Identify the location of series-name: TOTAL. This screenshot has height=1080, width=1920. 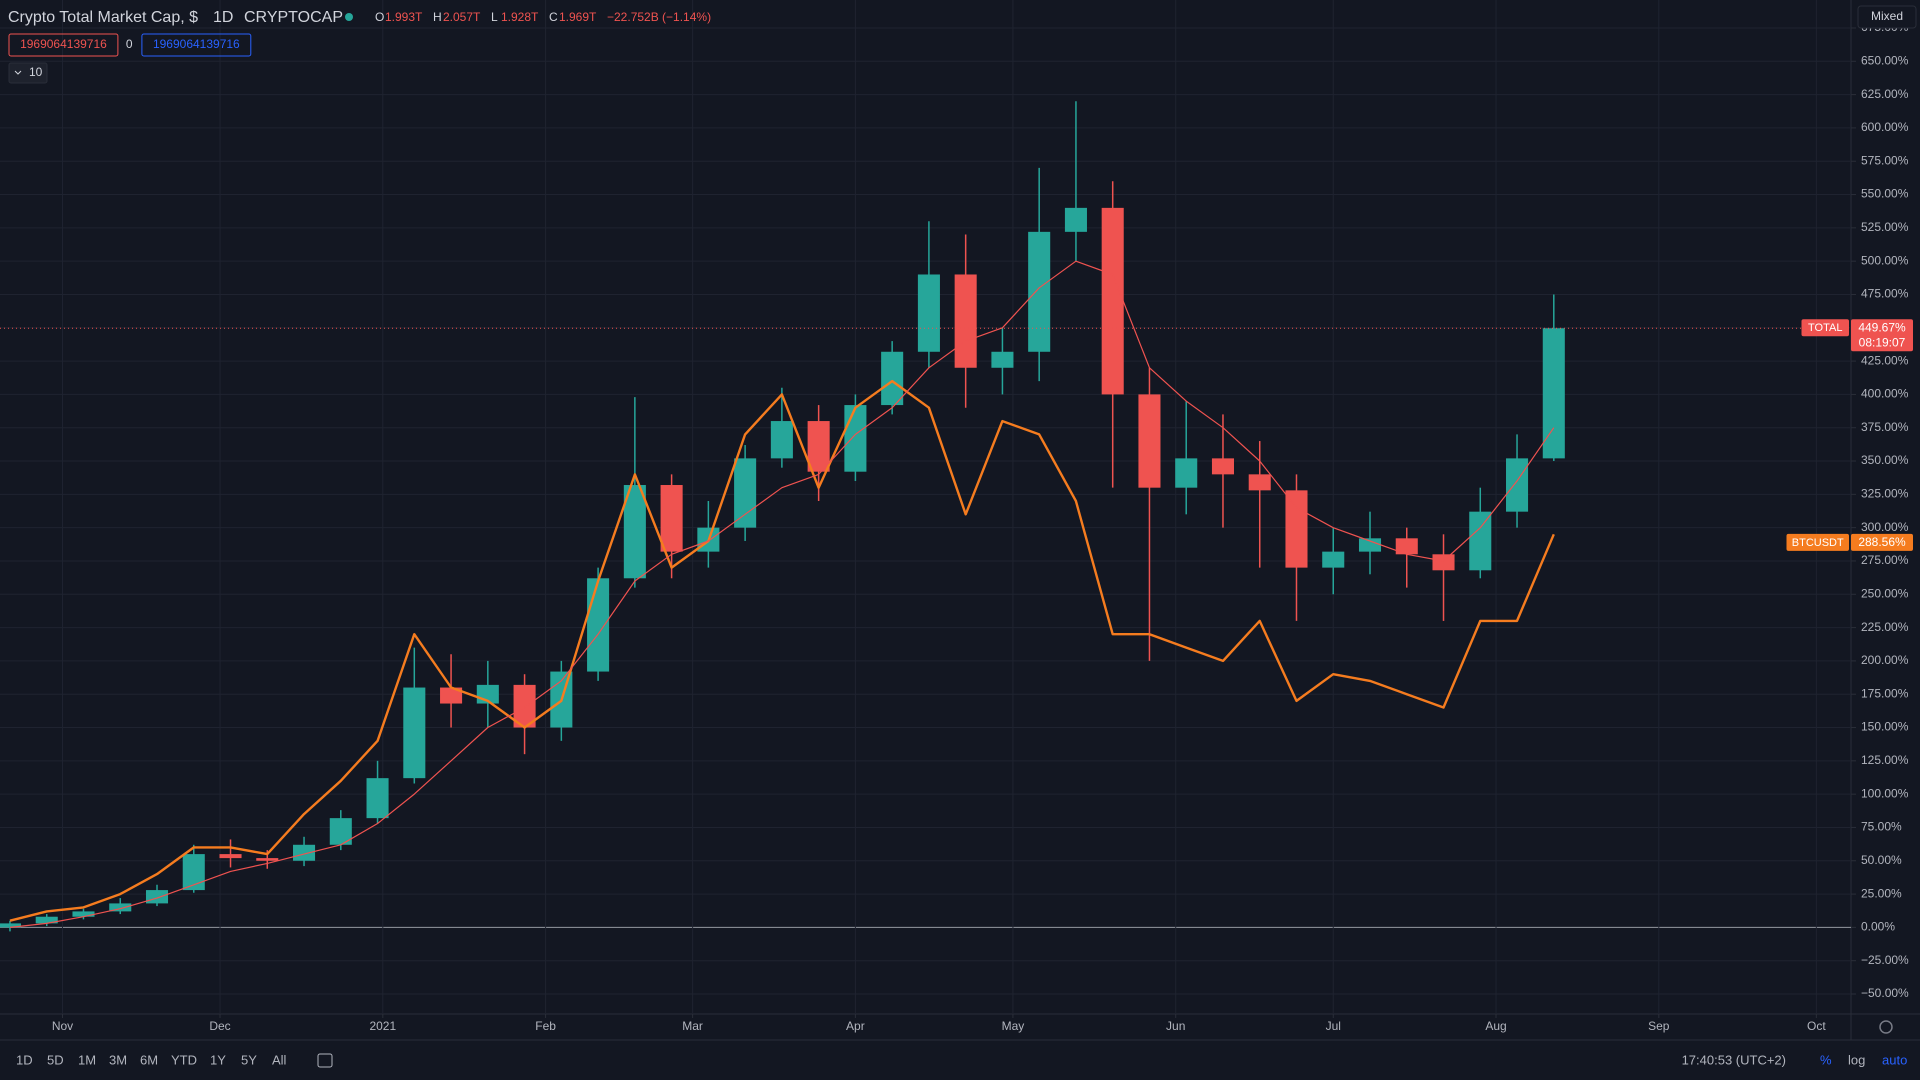
(1825, 328).